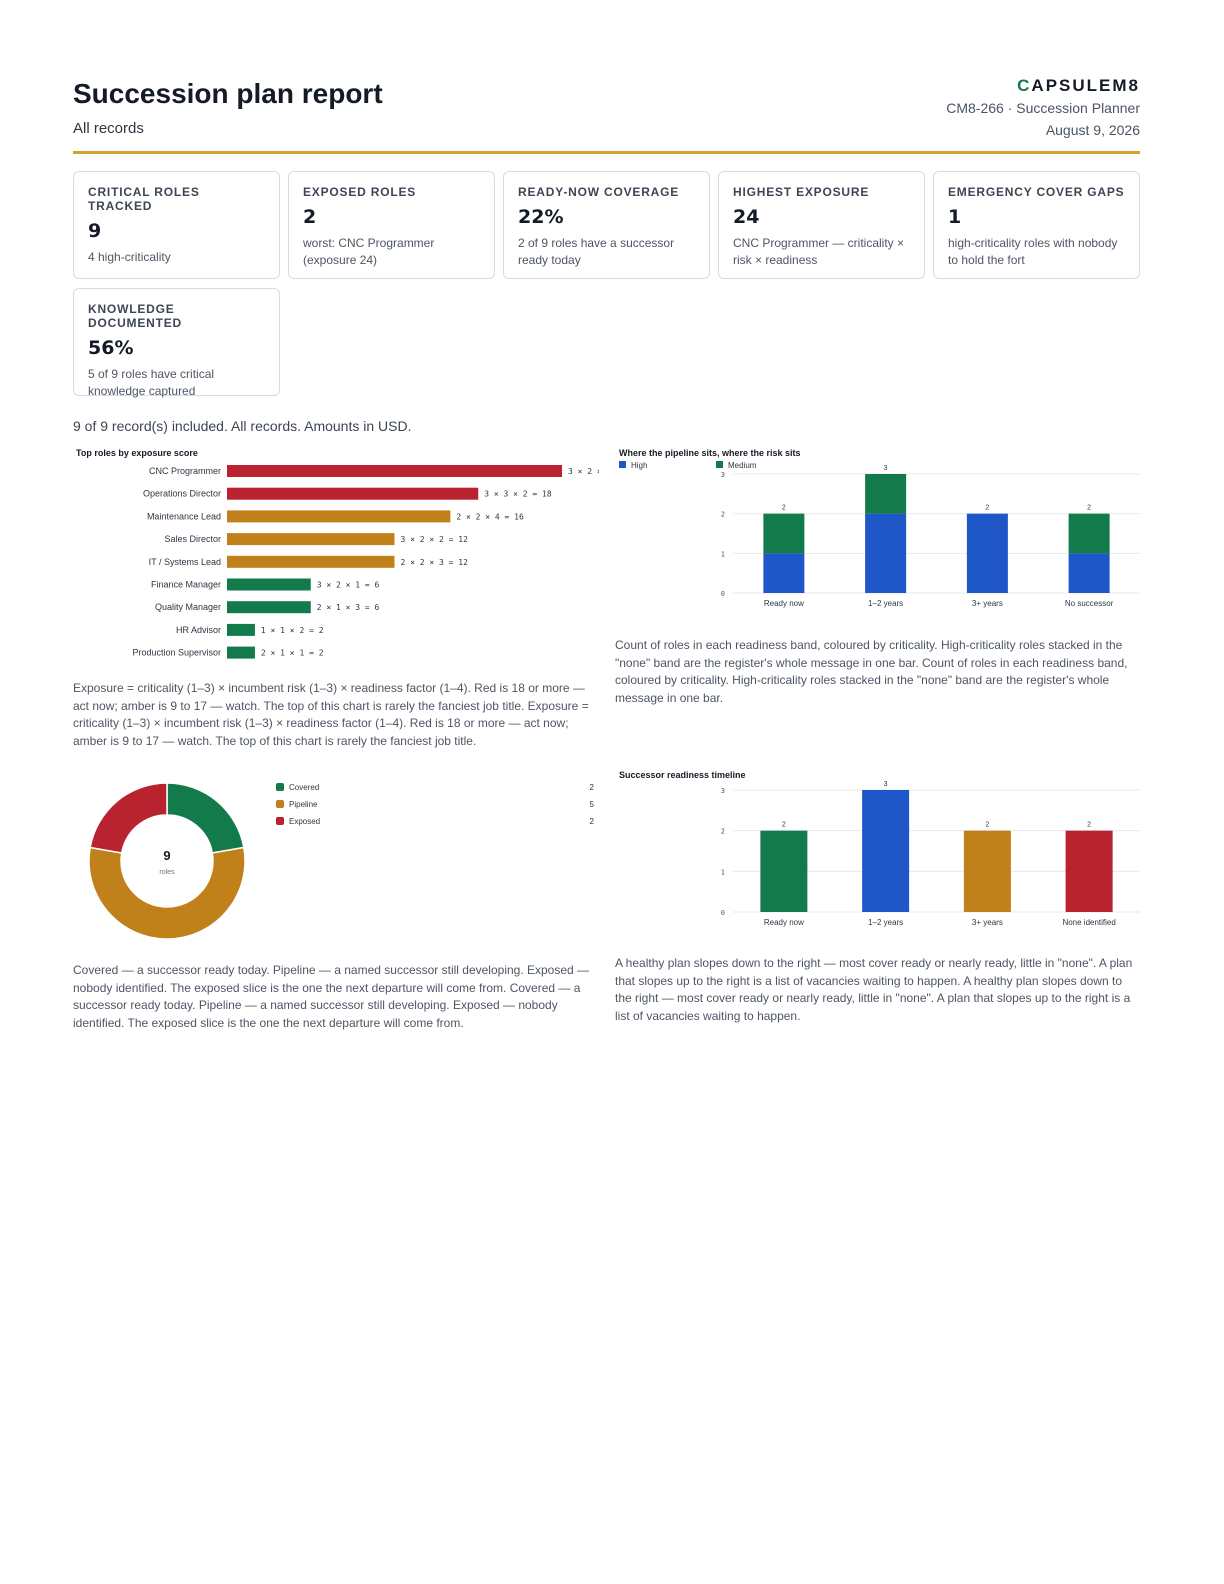 The image size is (1224, 1584). Describe the element at coordinates (348, 585) in the screenshot. I see `bar-value-label: 3 × 2 × 1 = 6` at that location.